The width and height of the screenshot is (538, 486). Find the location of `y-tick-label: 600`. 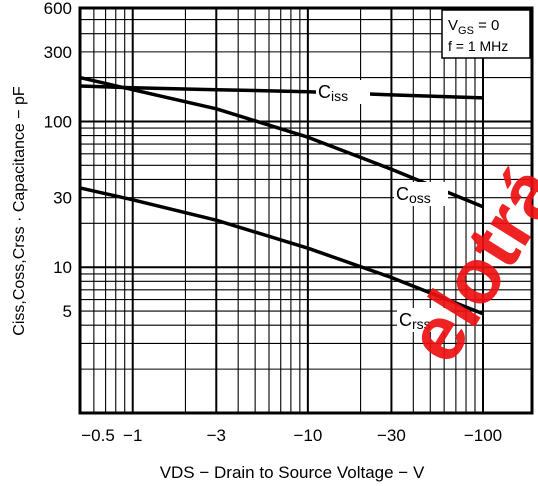

y-tick-label: 600 is located at coordinates (58, 9).